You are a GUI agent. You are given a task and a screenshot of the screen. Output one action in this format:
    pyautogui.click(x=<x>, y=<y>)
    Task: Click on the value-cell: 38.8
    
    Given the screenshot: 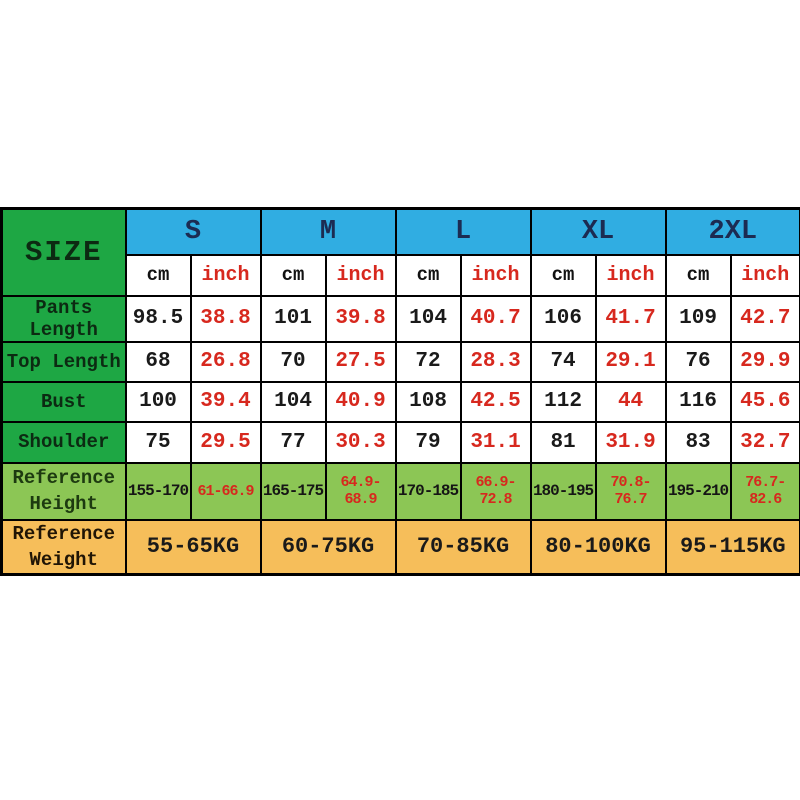 What is the action you would take?
    pyautogui.click(x=225, y=318)
    